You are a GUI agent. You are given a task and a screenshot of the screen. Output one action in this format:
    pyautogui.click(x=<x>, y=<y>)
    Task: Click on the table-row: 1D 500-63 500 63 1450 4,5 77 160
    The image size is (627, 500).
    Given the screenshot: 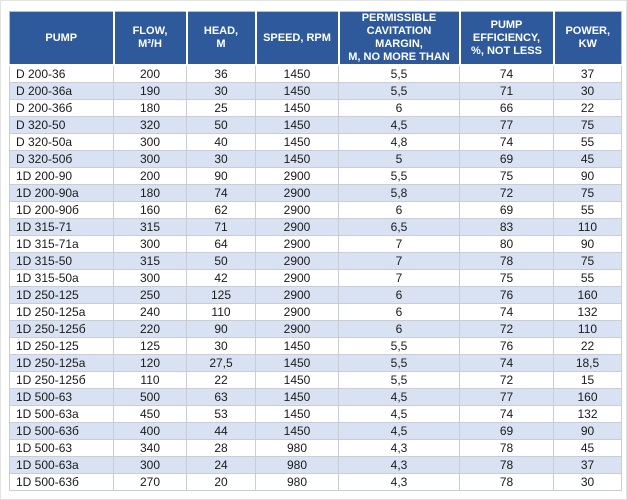 What is the action you would take?
    pyautogui.click(x=315, y=397)
    